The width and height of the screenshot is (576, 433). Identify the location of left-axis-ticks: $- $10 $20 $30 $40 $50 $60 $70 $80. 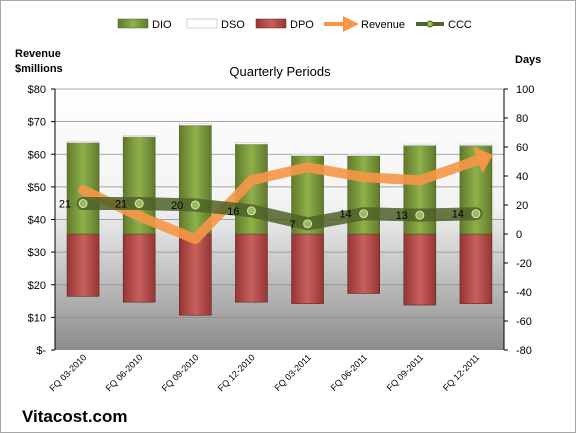
(41, 220).